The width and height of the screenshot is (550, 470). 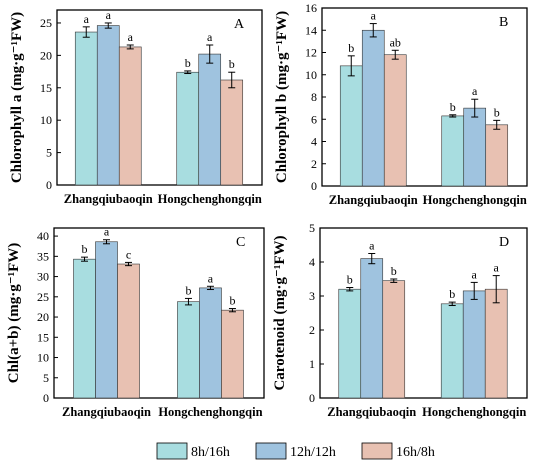 What do you see at coordinates (240, 242) in the screenshot?
I see `panel-letter: C` at bounding box center [240, 242].